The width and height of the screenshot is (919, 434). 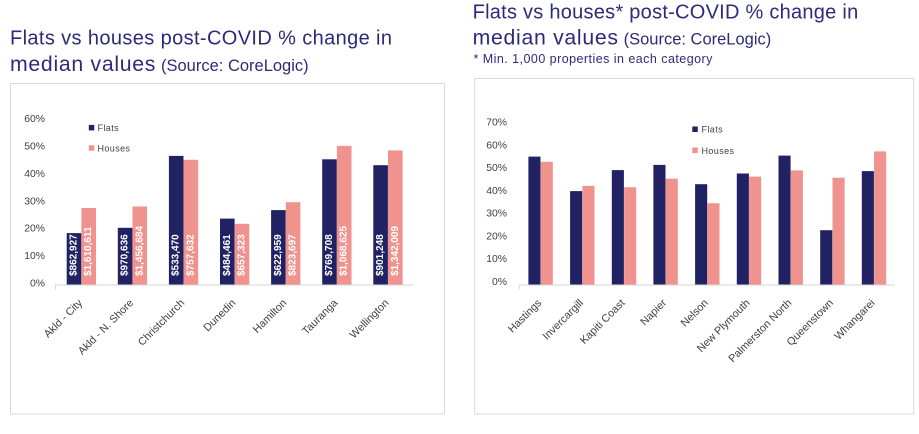 I want to click on svg-text:Flats vs houses post-COVID % c: Flats vs houses post-COVID % change in, so click(x=201, y=38).